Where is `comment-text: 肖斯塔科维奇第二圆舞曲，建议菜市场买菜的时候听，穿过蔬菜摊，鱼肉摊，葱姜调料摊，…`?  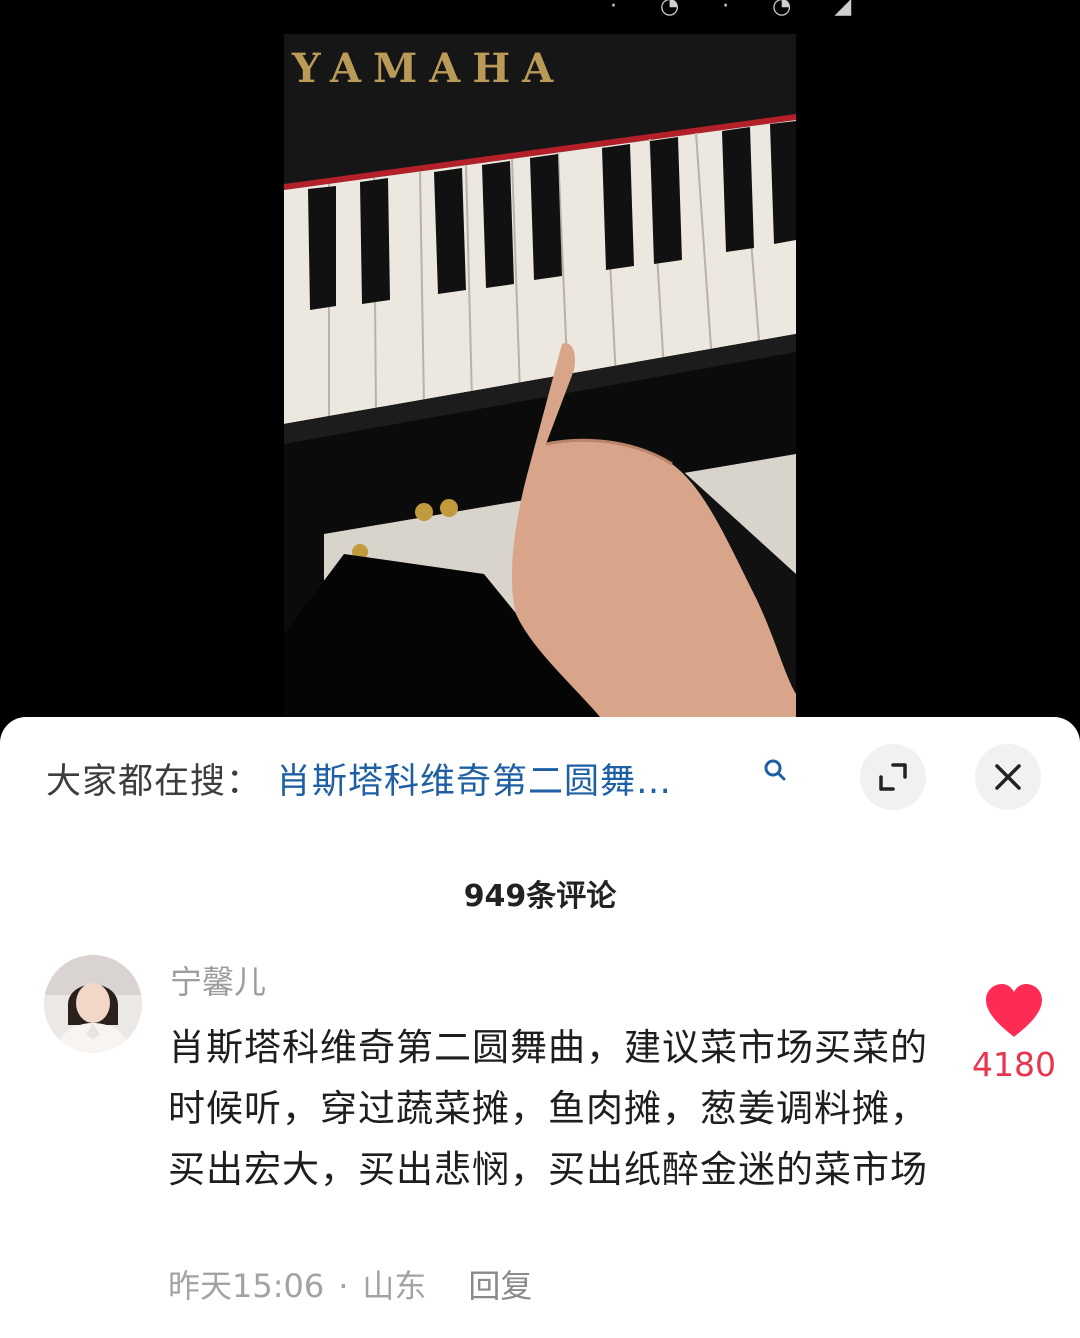 comment-text: 肖斯塔科维奇第二圆舞曲，建议菜市场买菜的时候听，穿过蔬菜摊，鱼肉摊，葱姜调料摊，… is located at coordinates (548, 1108).